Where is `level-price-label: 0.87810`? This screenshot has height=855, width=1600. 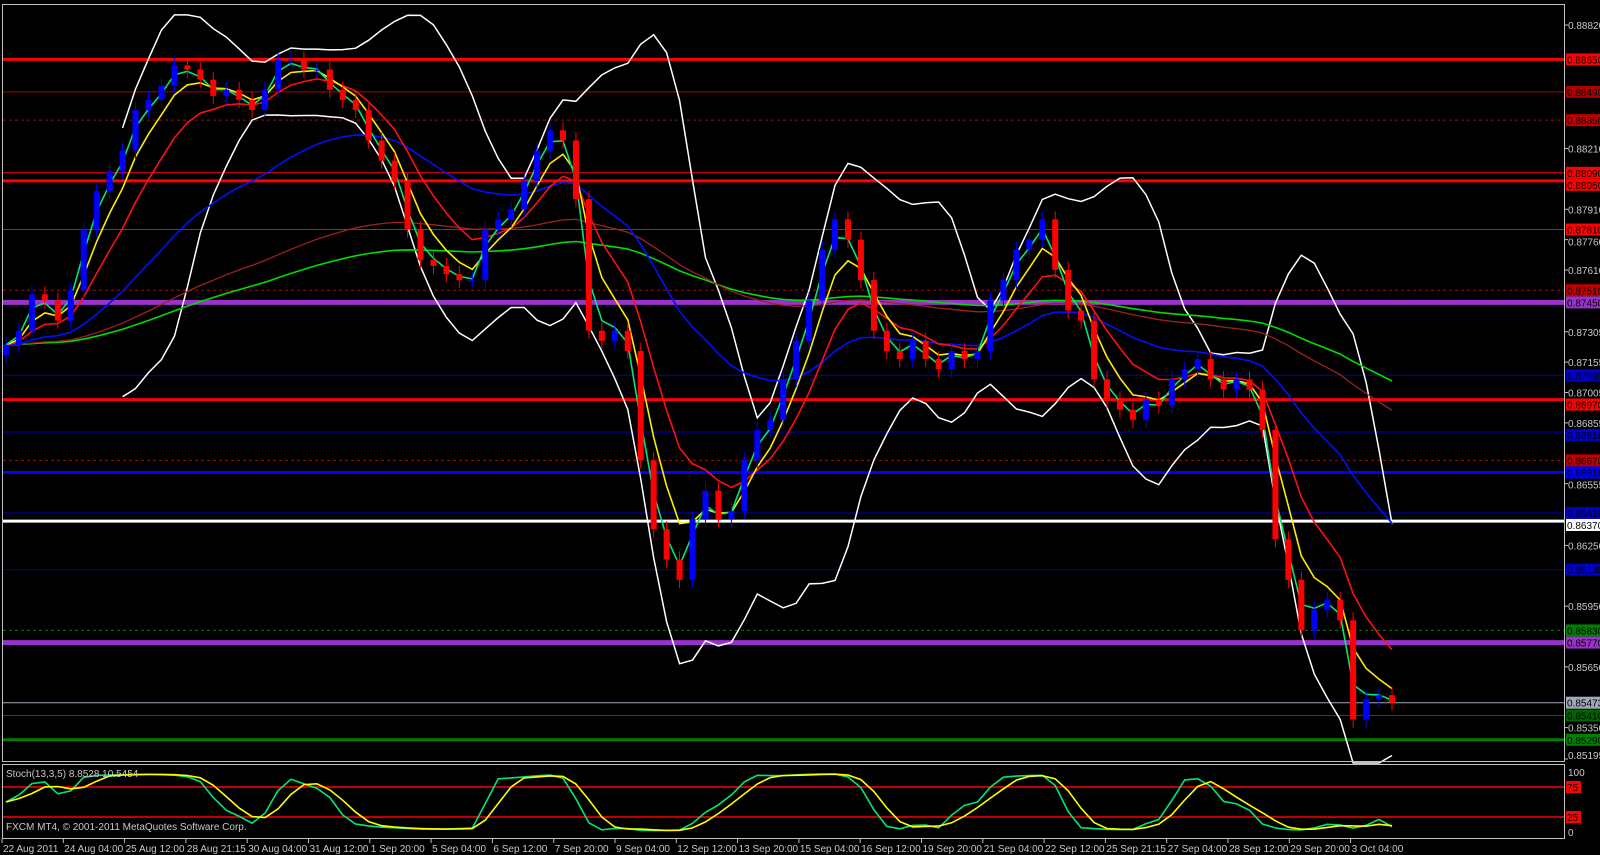 level-price-label: 0.87810 is located at coordinates (1583, 231).